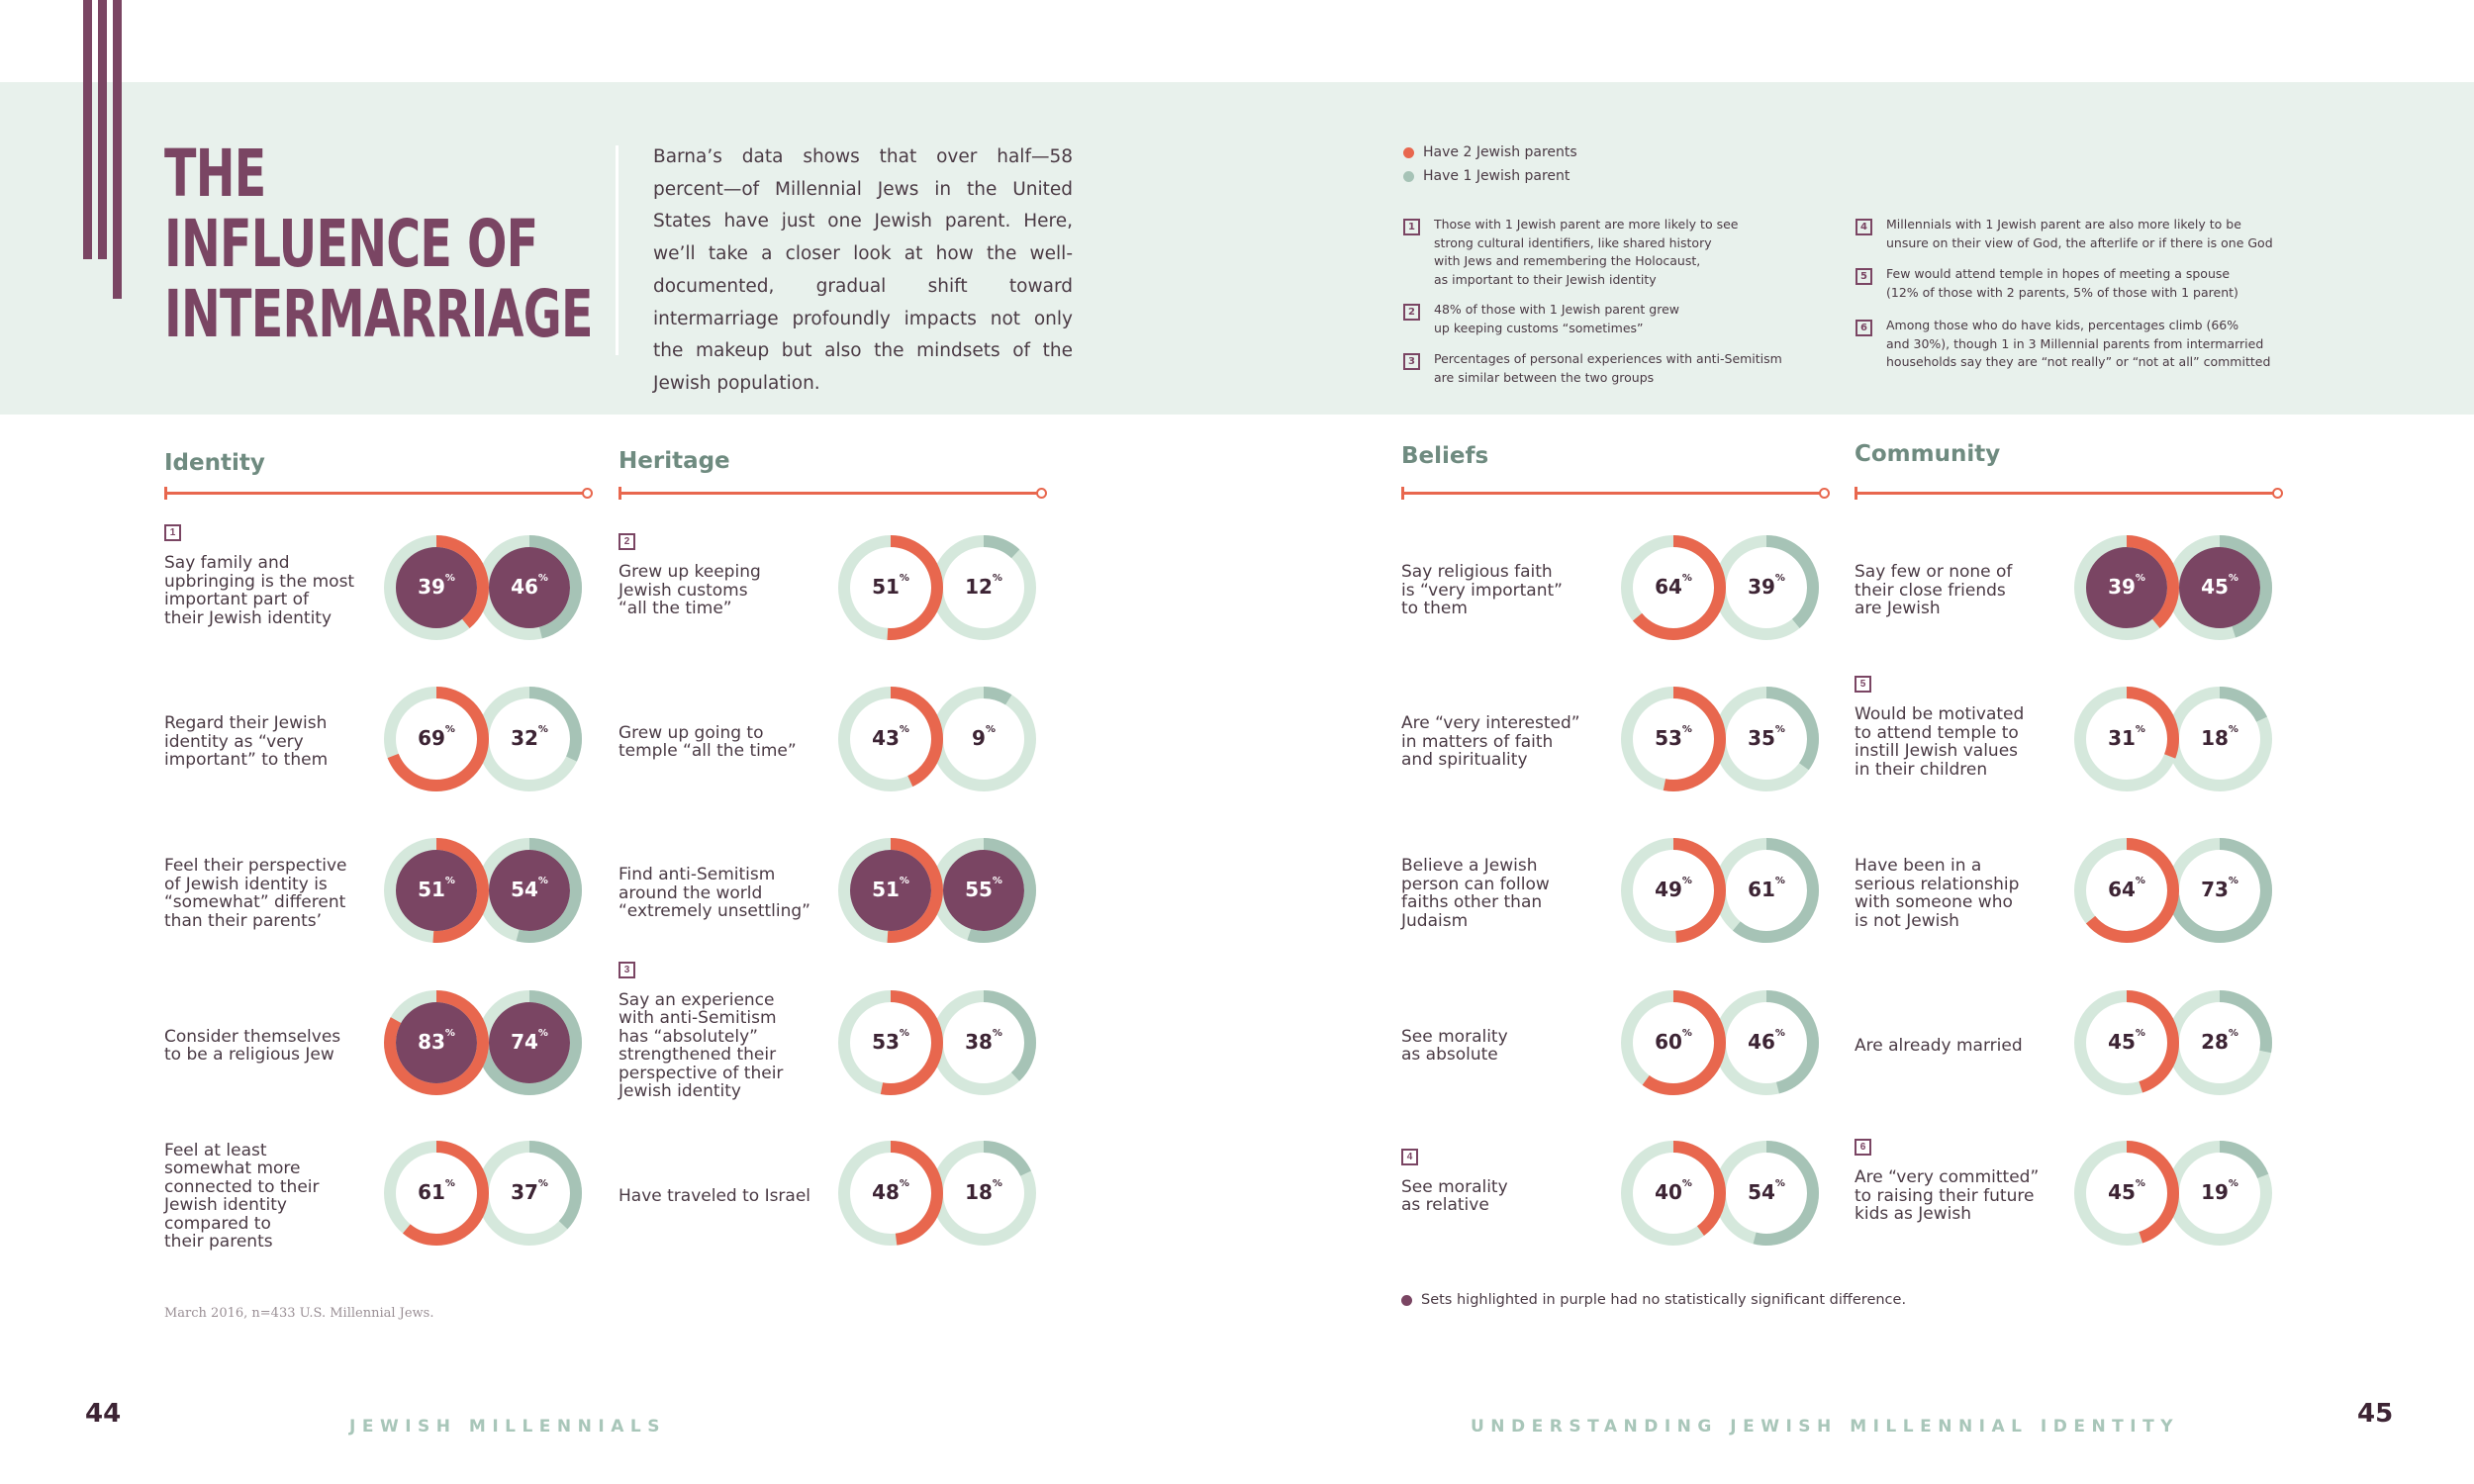 Image resolution: width=2474 pixels, height=1484 pixels. Describe the element at coordinates (1934, 572) in the screenshot. I see `question-label-line: Say few or none of` at that location.